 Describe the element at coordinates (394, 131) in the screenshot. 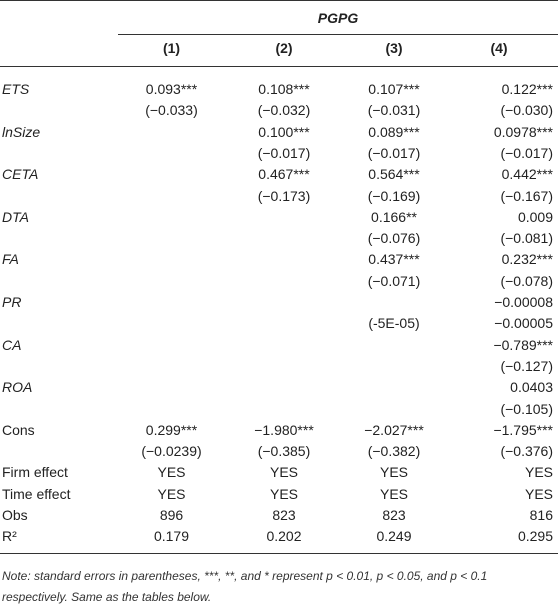

I see `table-cell: 0.089***` at that location.